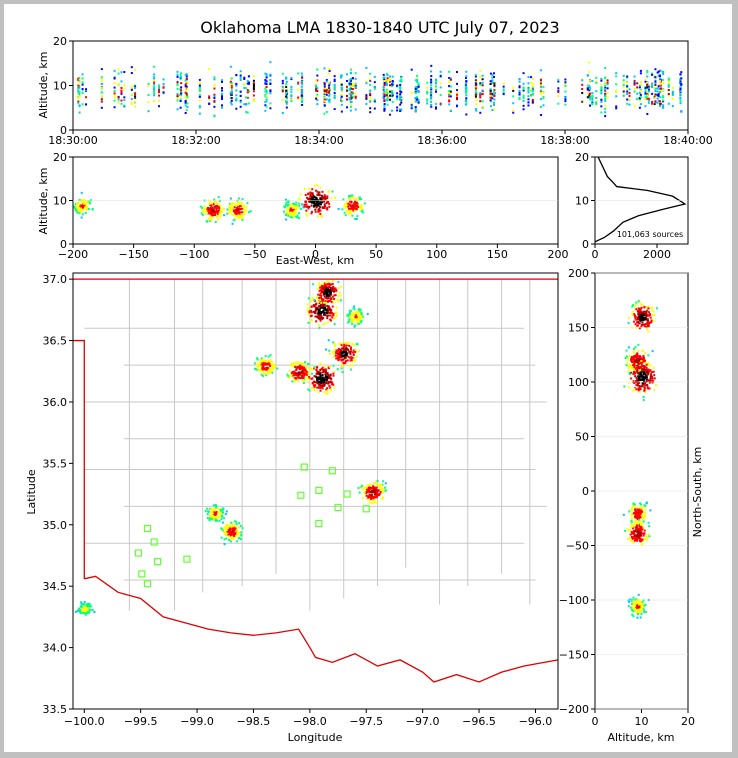  What do you see at coordinates (197, 721) in the screenshot?
I see `lon-tick-label: −99.0` at bounding box center [197, 721].